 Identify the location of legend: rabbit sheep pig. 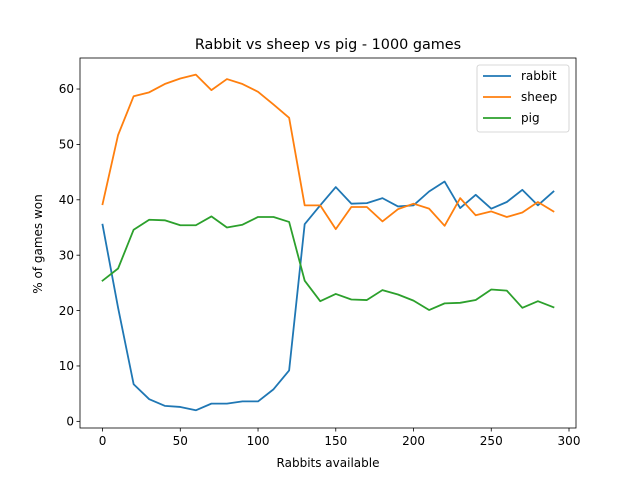
(523, 98).